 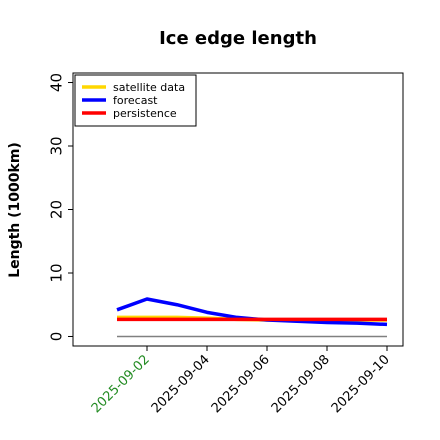 I want to click on legend-label-persistence: persistence, so click(x=145, y=113).